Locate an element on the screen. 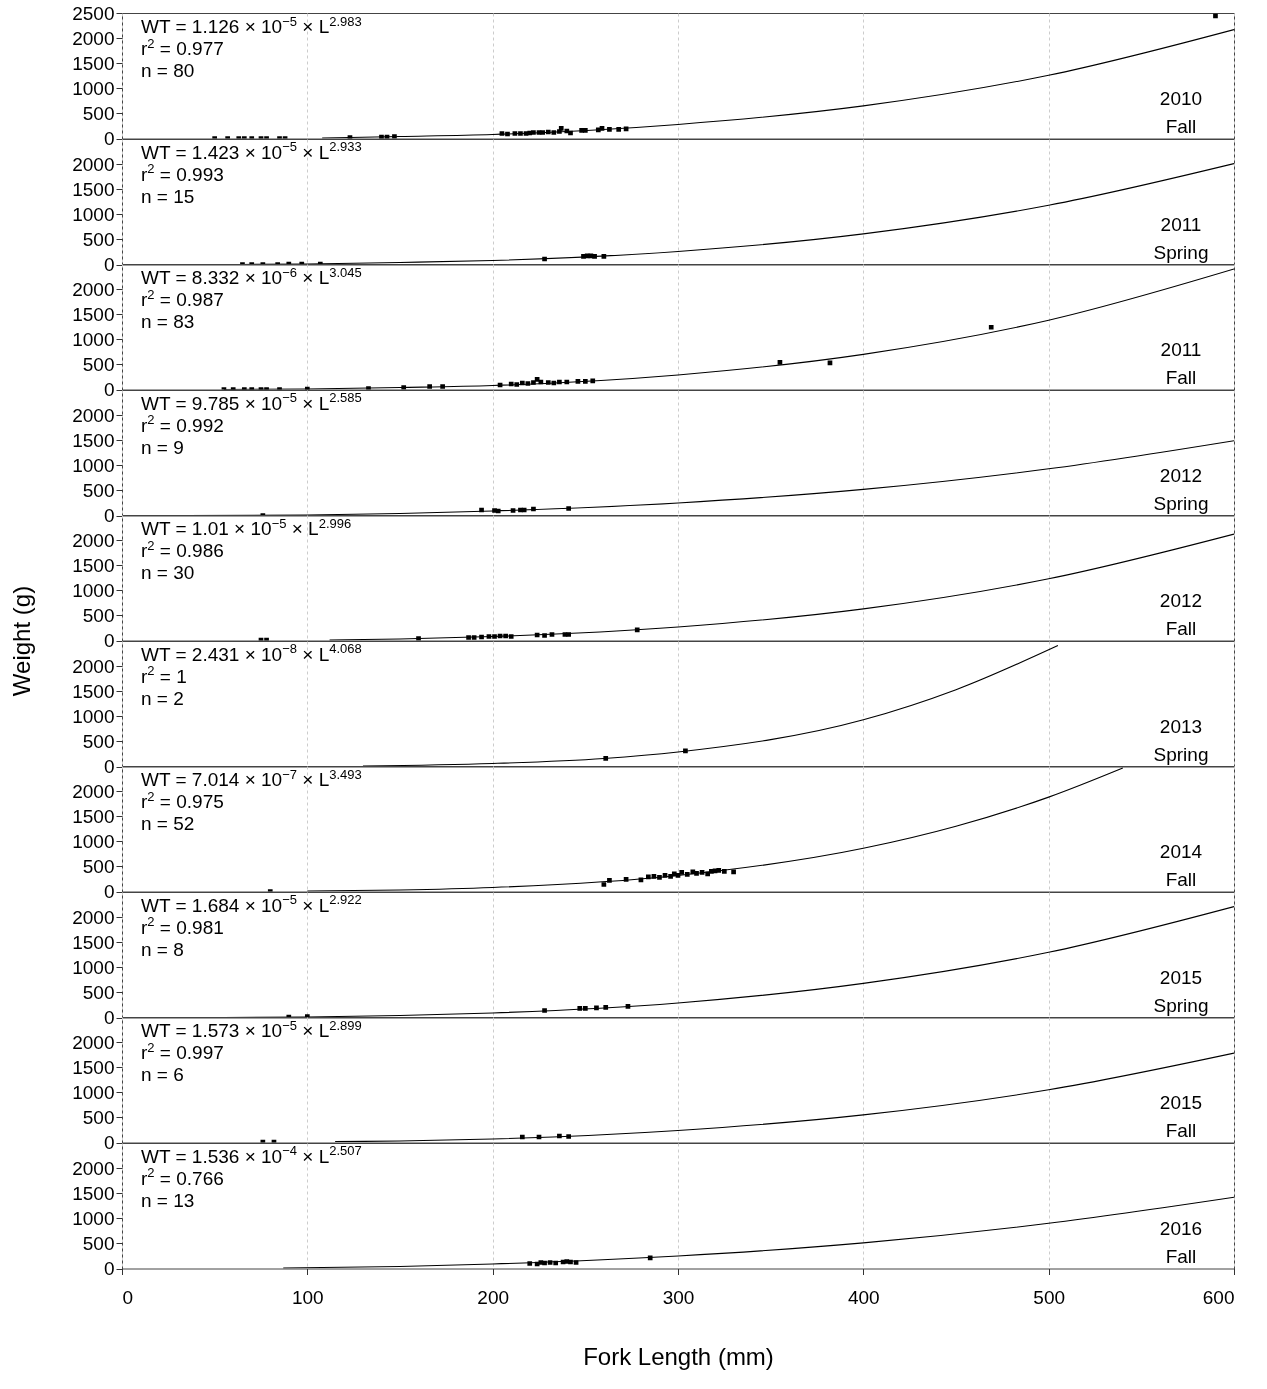 The height and width of the screenshot is (1389, 1267). annotation: 2010 is located at coordinates (1181, 99).